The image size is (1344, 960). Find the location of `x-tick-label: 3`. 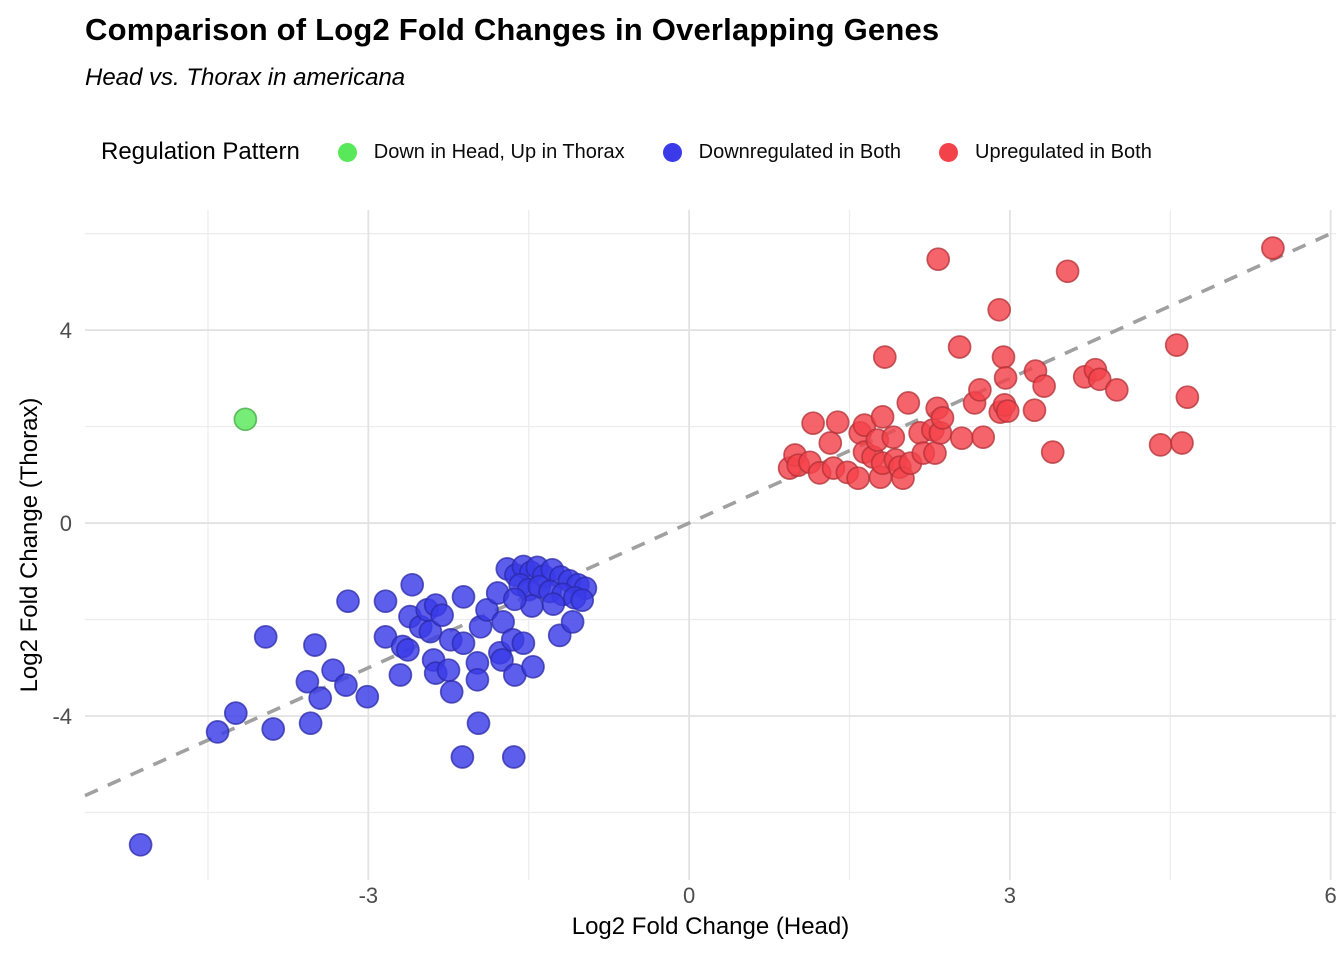

x-tick-label: 3 is located at coordinates (1010, 895).